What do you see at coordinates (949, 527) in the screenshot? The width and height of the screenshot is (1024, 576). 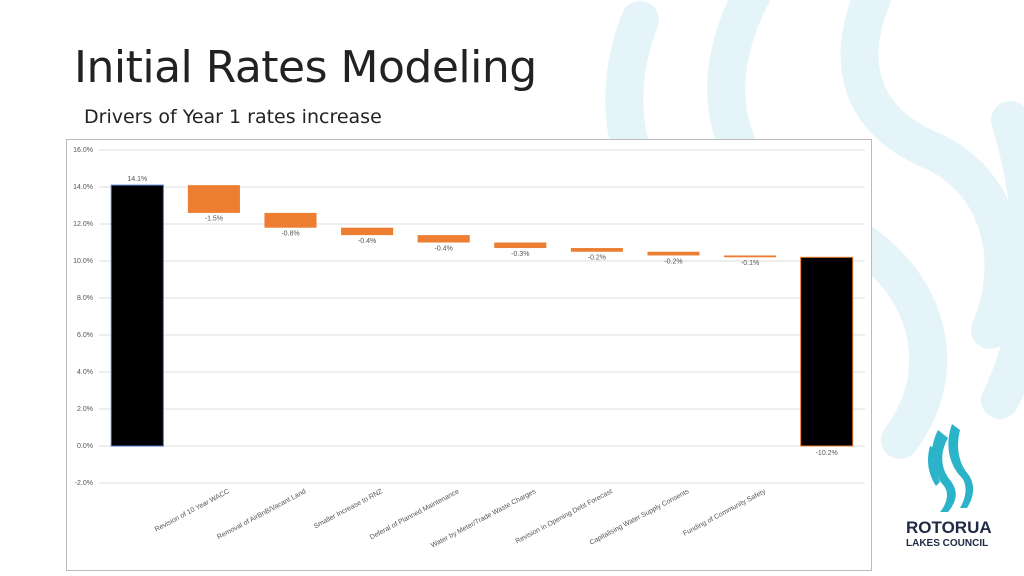 I see `logo-name: ROTORUA` at bounding box center [949, 527].